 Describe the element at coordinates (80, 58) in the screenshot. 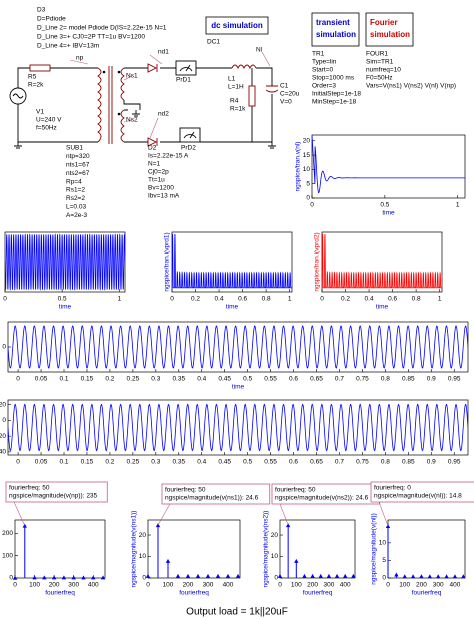

I see `node-label: np` at that location.